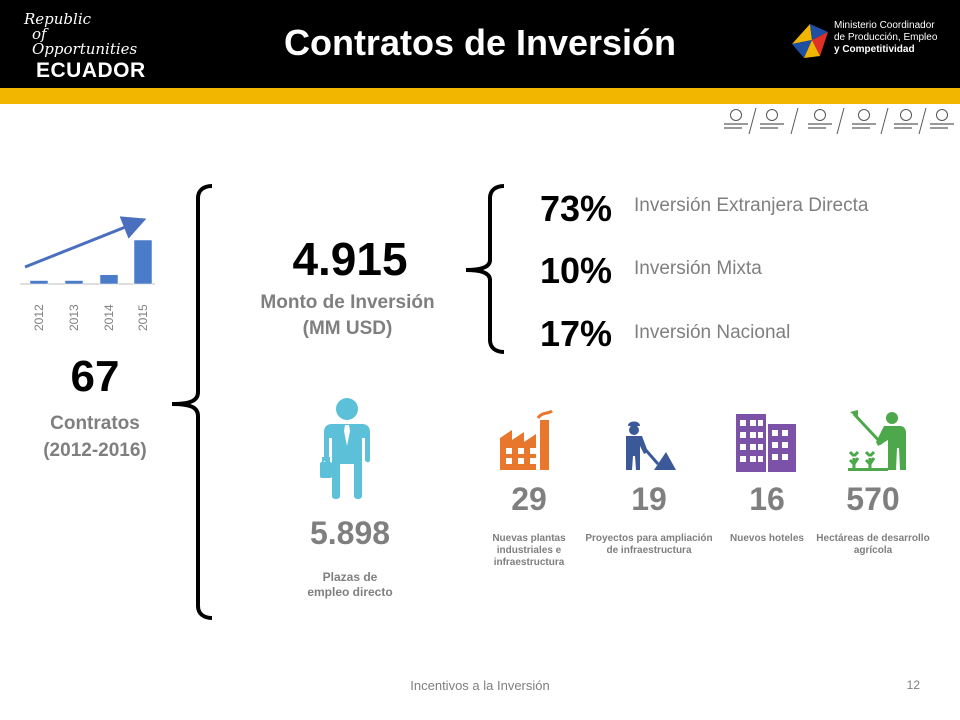 Image resolution: width=960 pixels, height=720 pixels. Describe the element at coordinates (576, 208) in the screenshot. I see `breakdown-percent-foreign: 73%` at that location.